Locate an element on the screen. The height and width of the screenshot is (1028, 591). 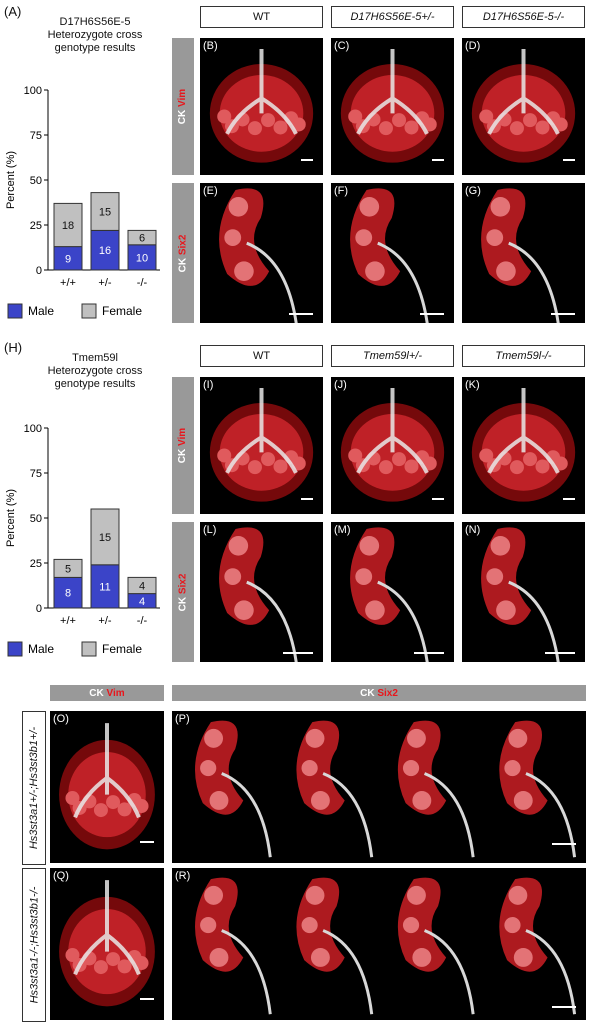
image-panel-c: (C) is located at coordinates (392, 106).